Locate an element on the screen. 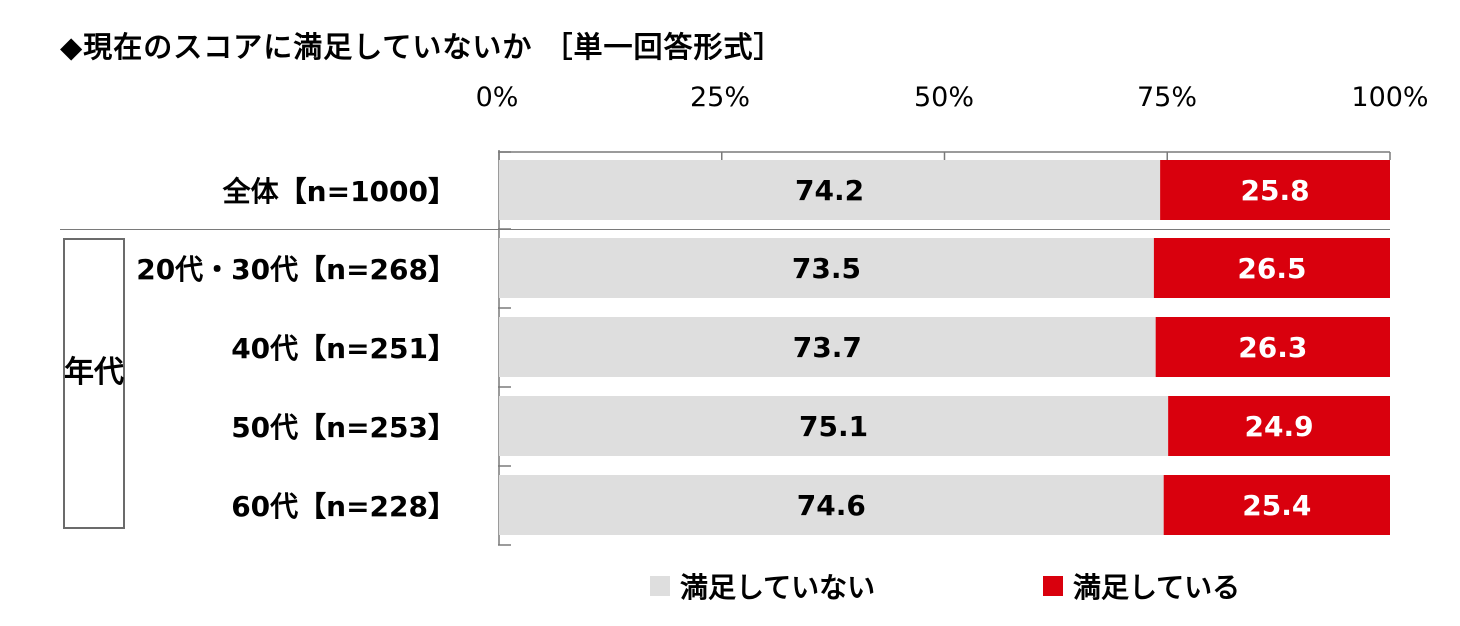 The height and width of the screenshot is (626, 1460). bar-value-label-not-satisfied: 73.5 is located at coordinates (826, 268).